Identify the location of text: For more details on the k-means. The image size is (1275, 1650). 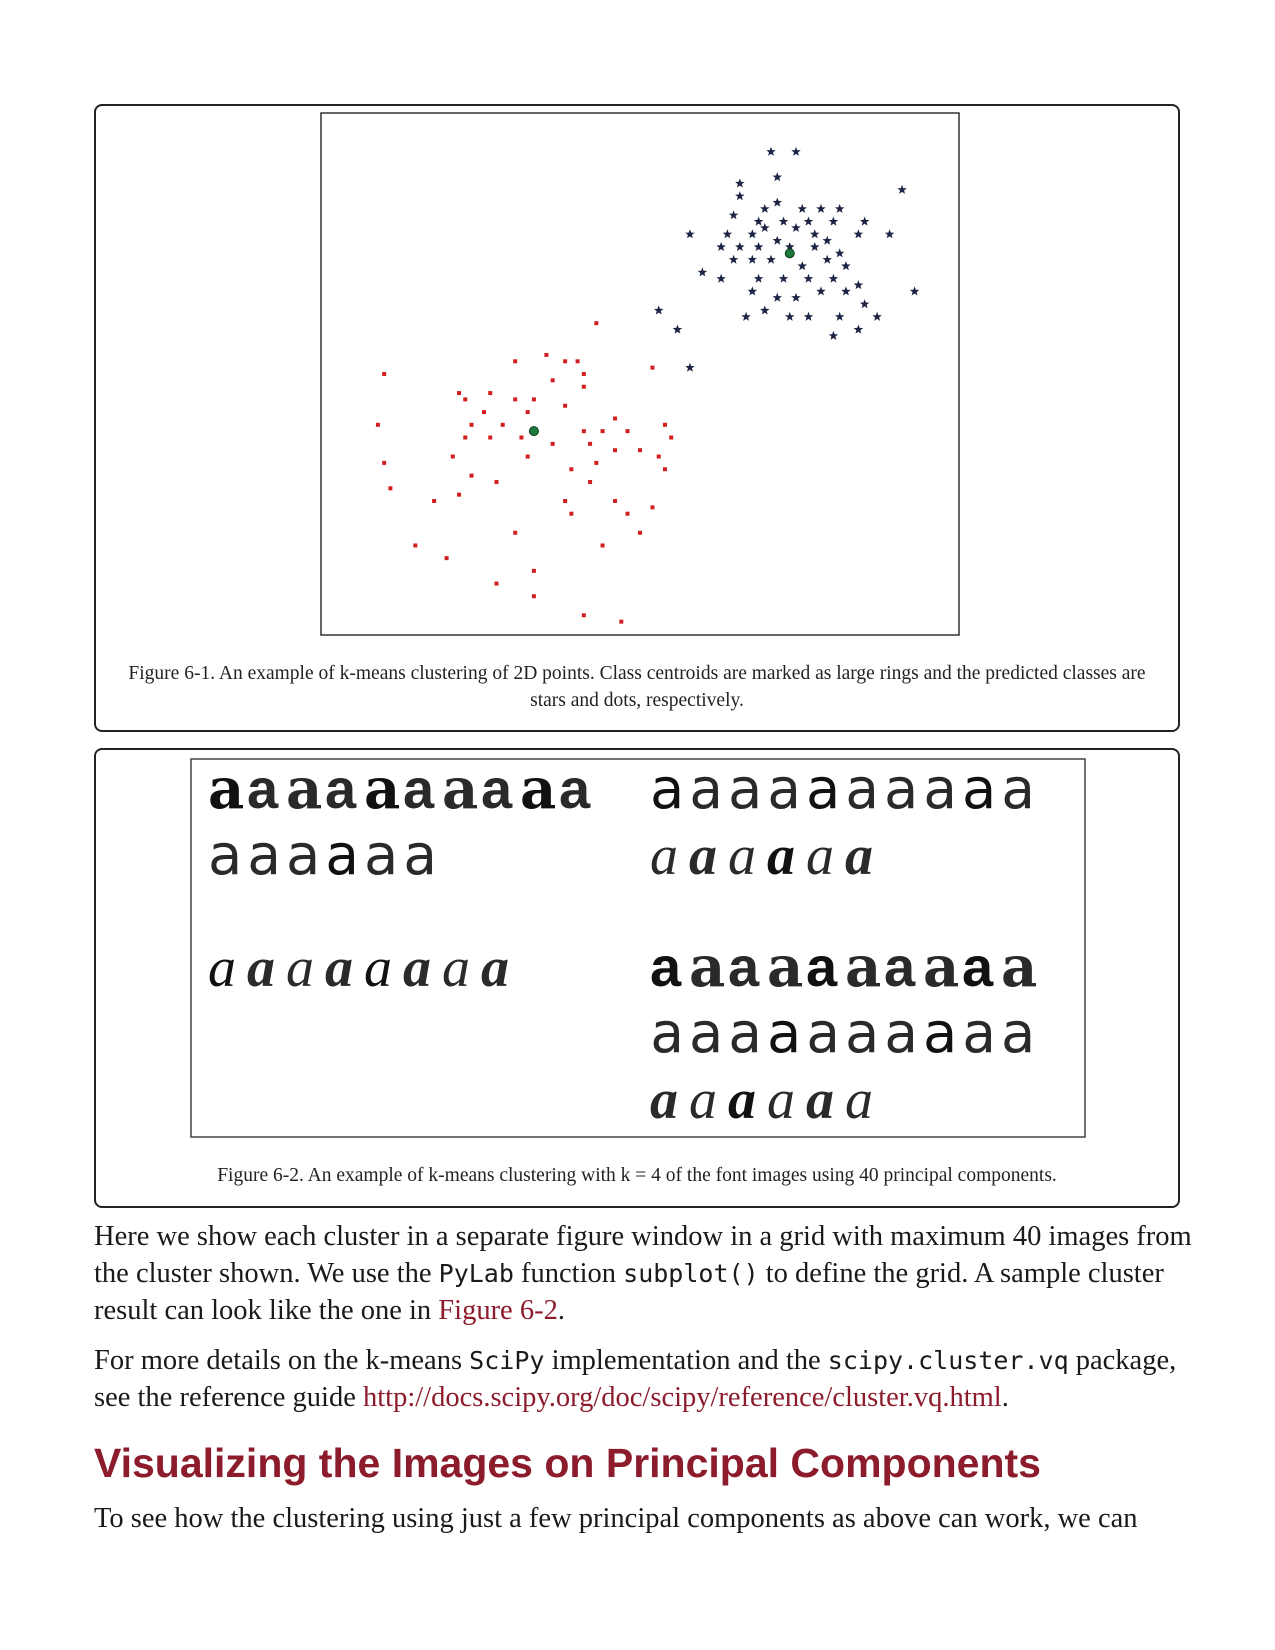
(282, 1360).